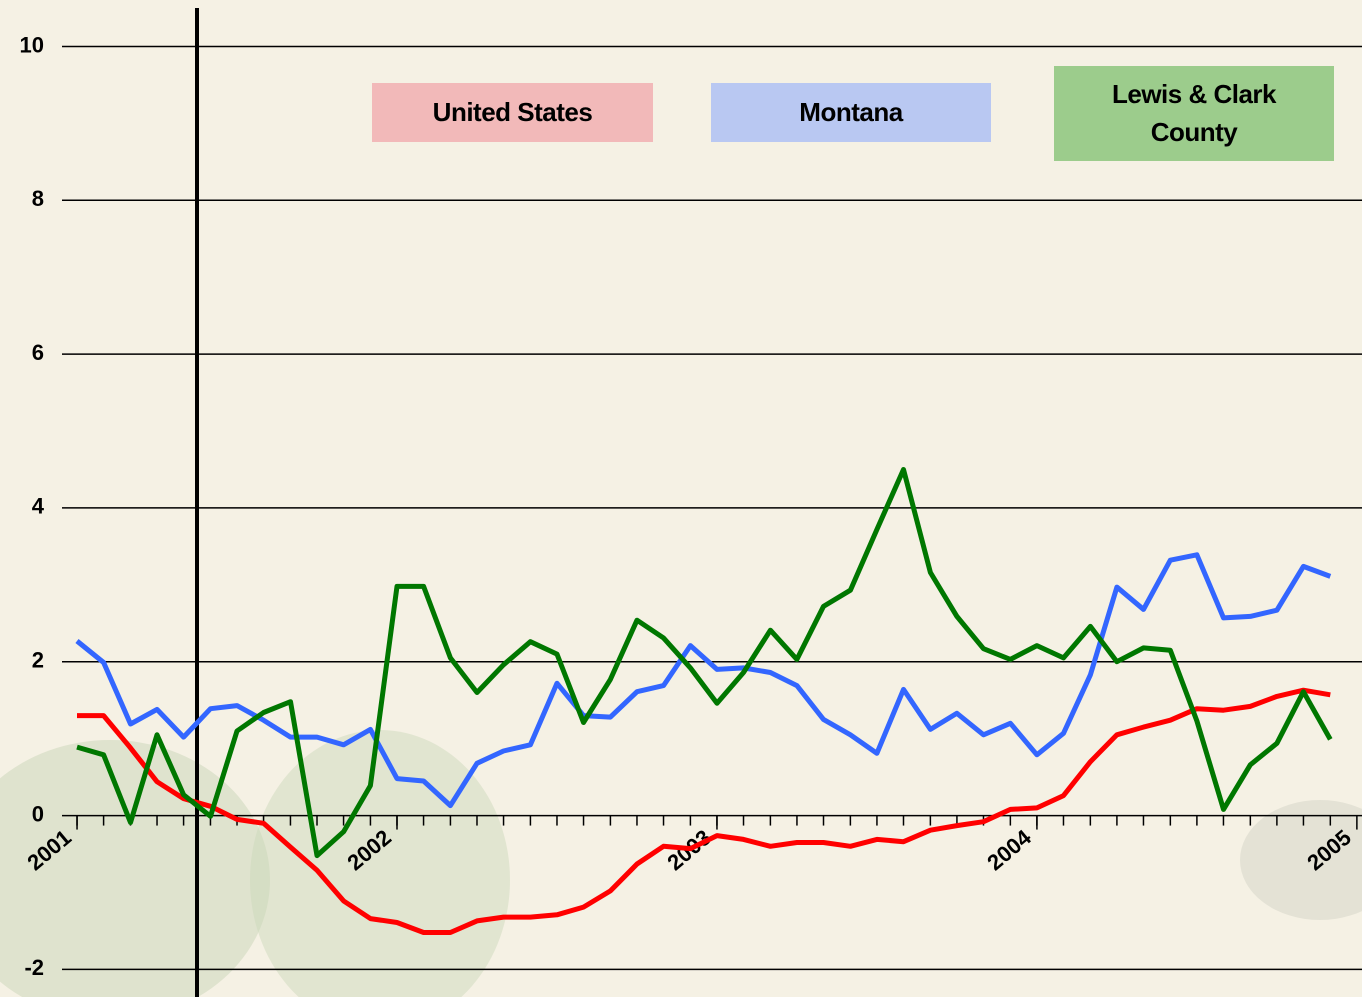  I want to click on background-decoration, so click(1301, 860).